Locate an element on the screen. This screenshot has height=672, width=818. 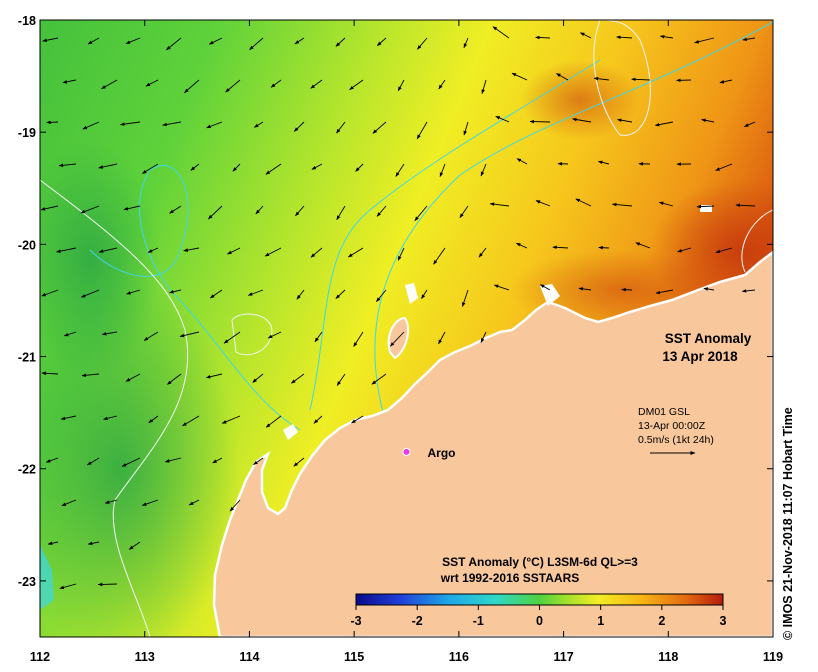
isobath-white-west is located at coordinates (114, 408).